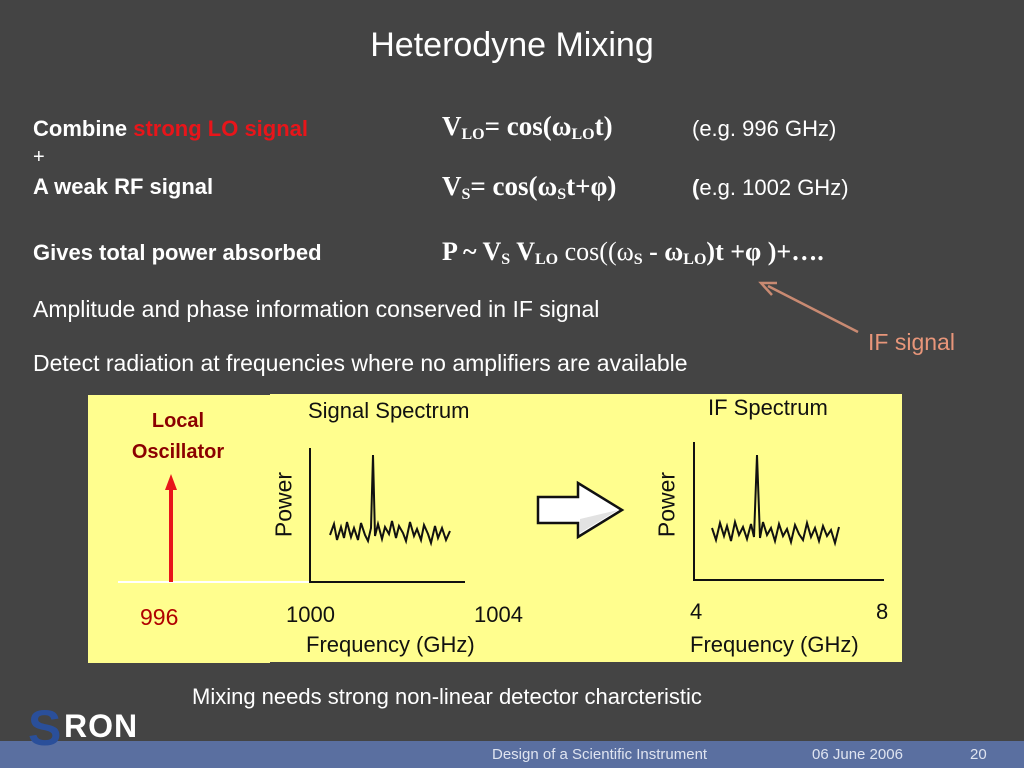 The width and height of the screenshot is (1024, 768). I want to click on power-sub-lo2: LO, so click(695, 259).